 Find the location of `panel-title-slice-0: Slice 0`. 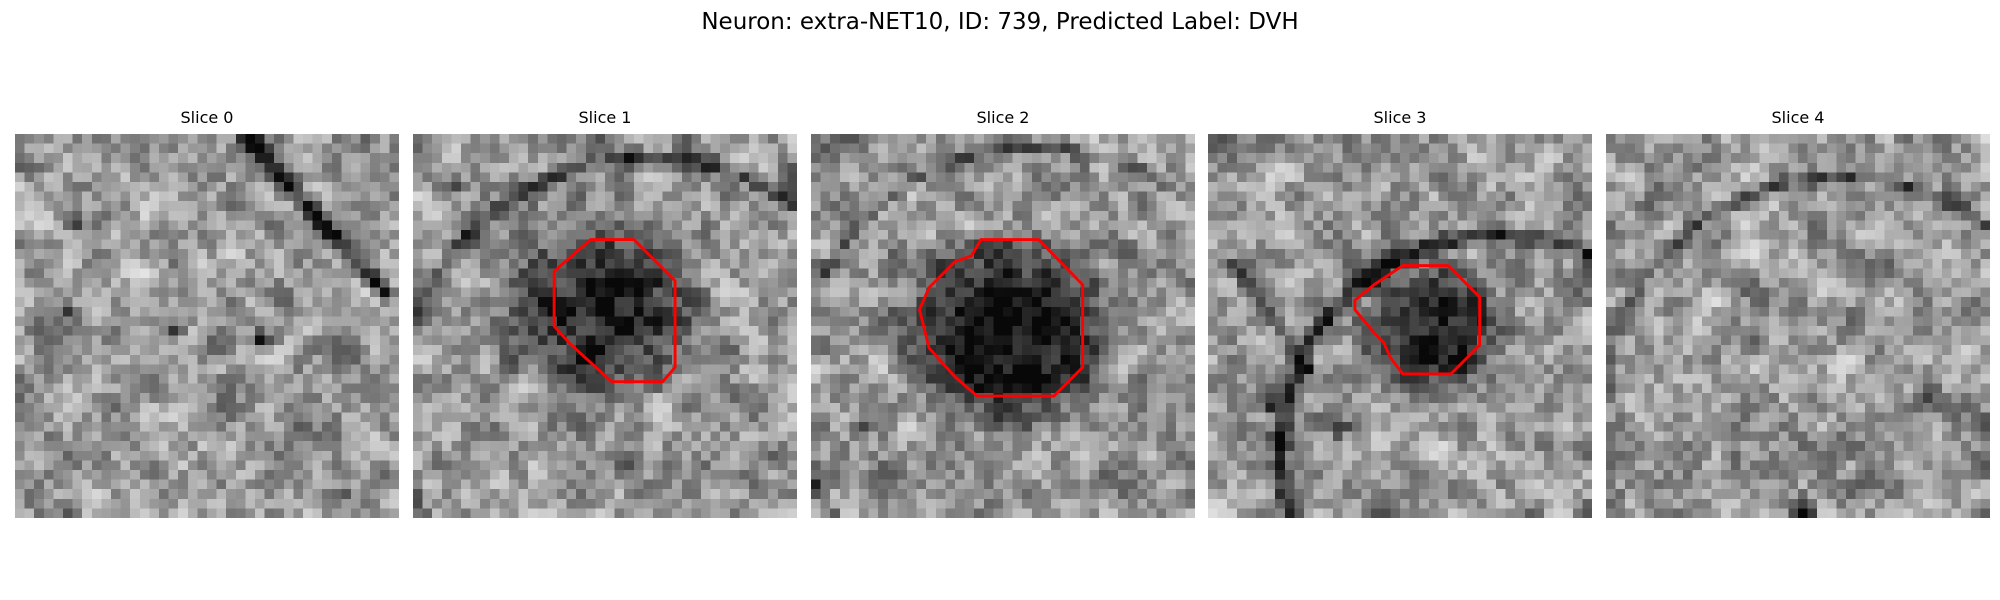

panel-title-slice-0: Slice 0 is located at coordinates (207, 117).